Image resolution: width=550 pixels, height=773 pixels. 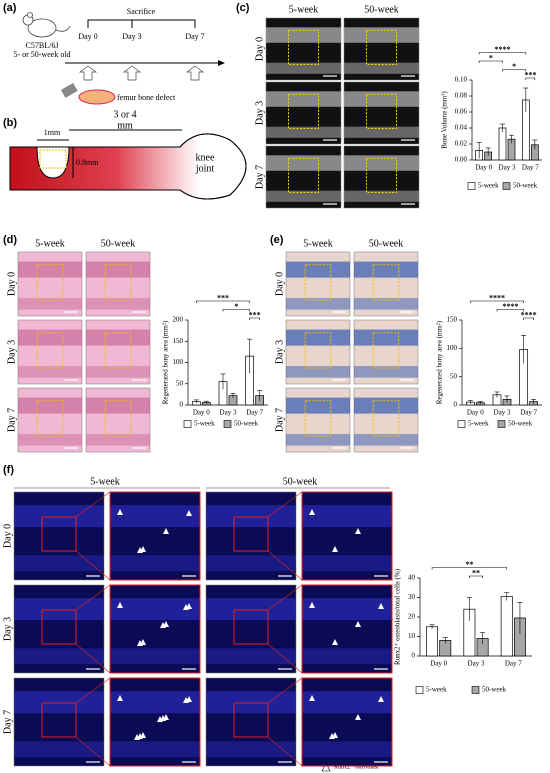 What do you see at coordinates (69, 90) in the screenshot?
I see `drill-icon` at bounding box center [69, 90].